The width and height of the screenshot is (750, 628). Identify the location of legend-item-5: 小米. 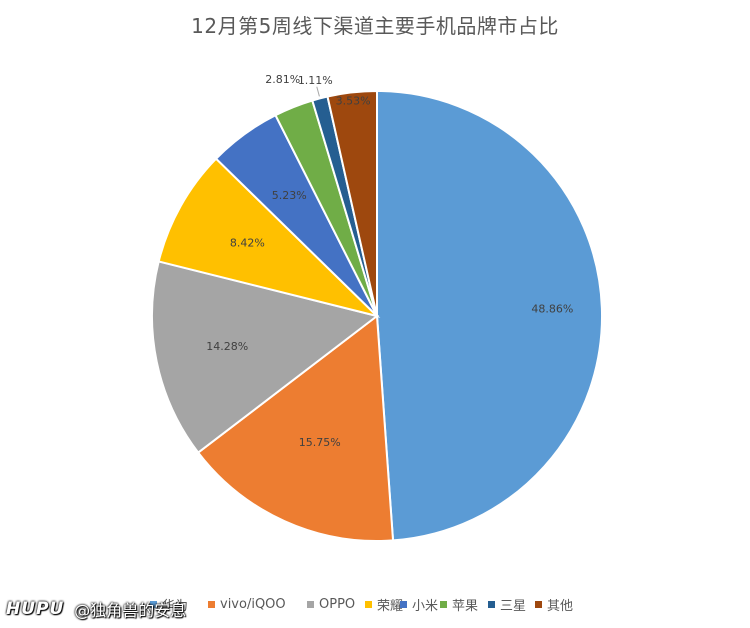
(419, 605).